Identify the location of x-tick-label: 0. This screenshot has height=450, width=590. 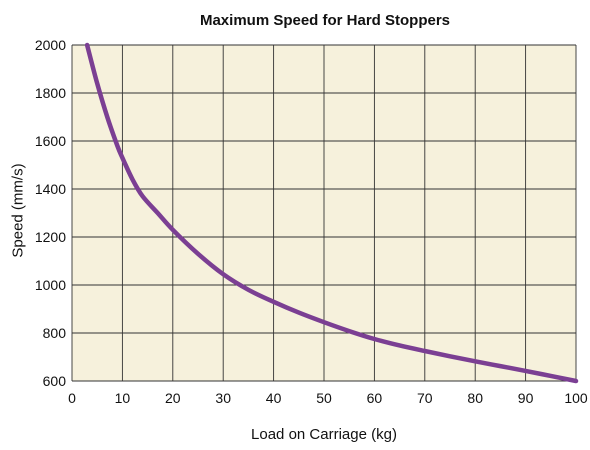
(72, 398).